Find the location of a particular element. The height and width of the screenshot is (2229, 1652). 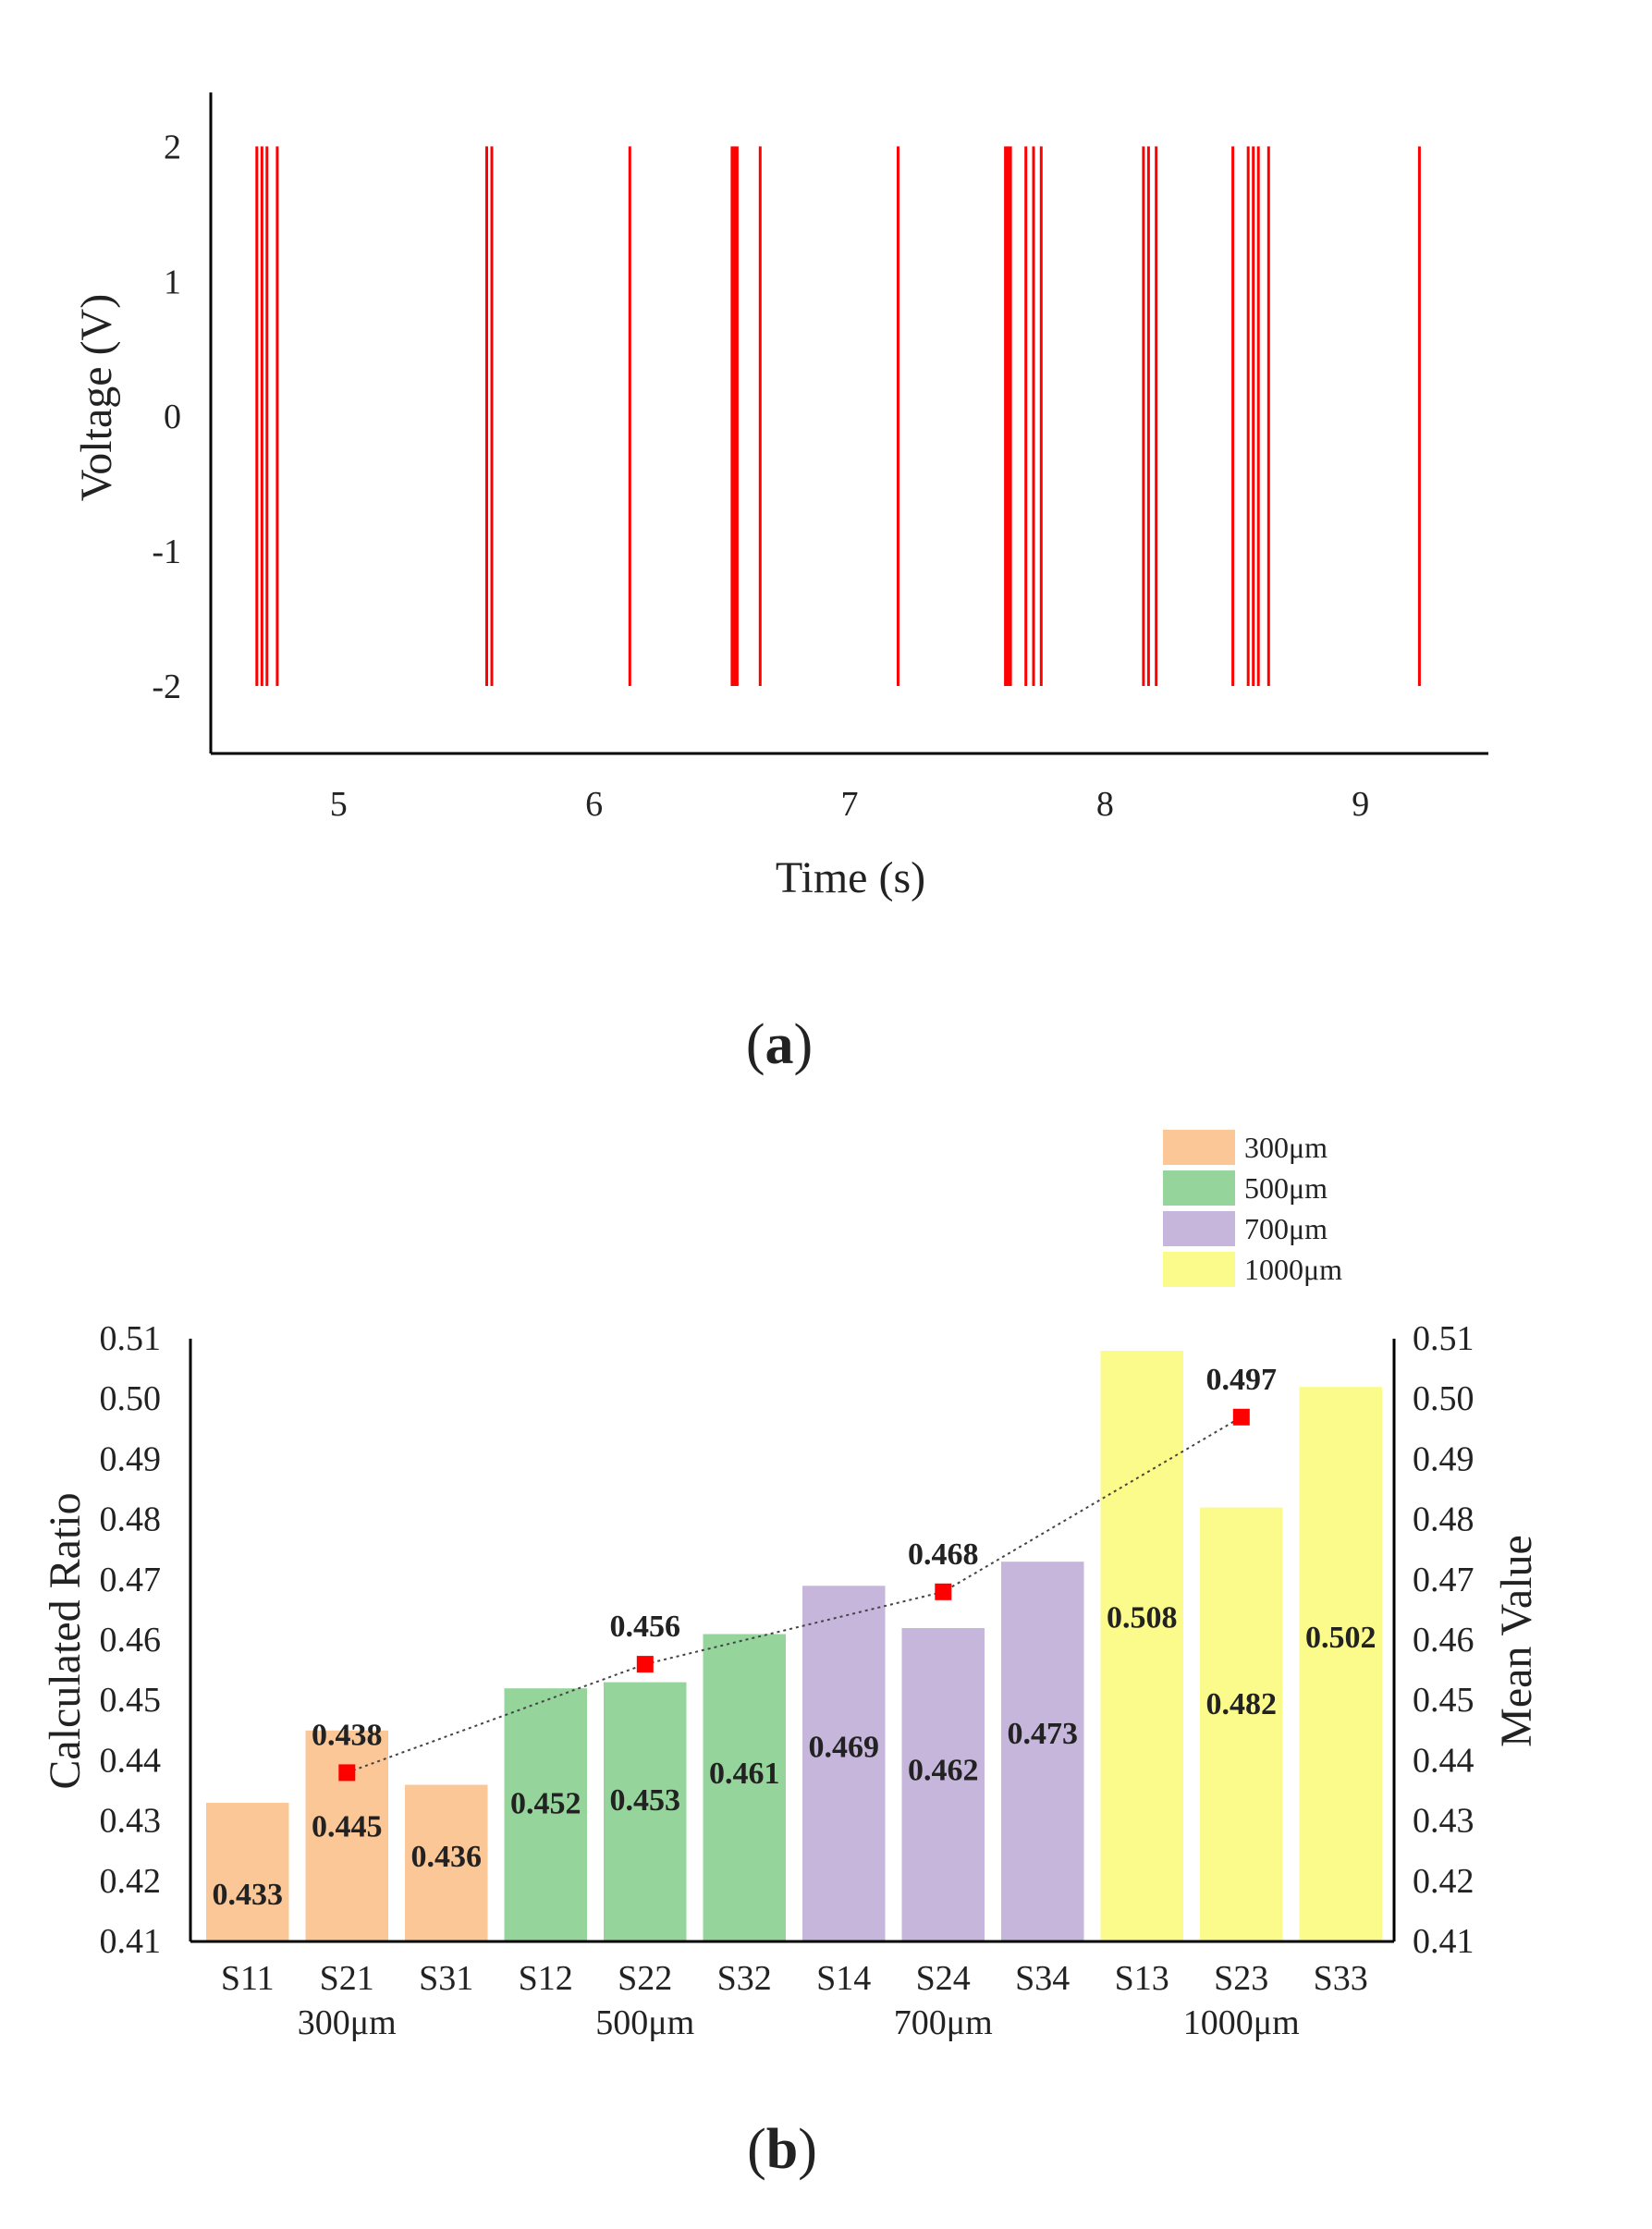

y2-tick-label: 0.44 is located at coordinates (1444, 1760).